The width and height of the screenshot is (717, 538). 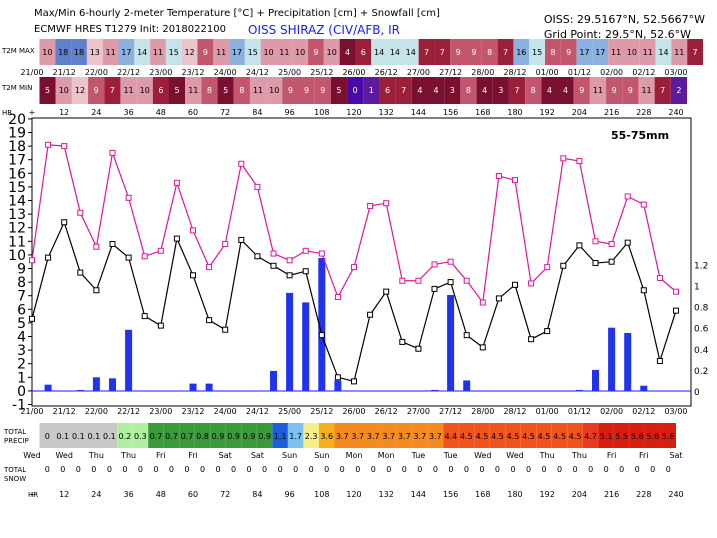 I want to click on max-cell-value: 17, so click(x=600, y=52).